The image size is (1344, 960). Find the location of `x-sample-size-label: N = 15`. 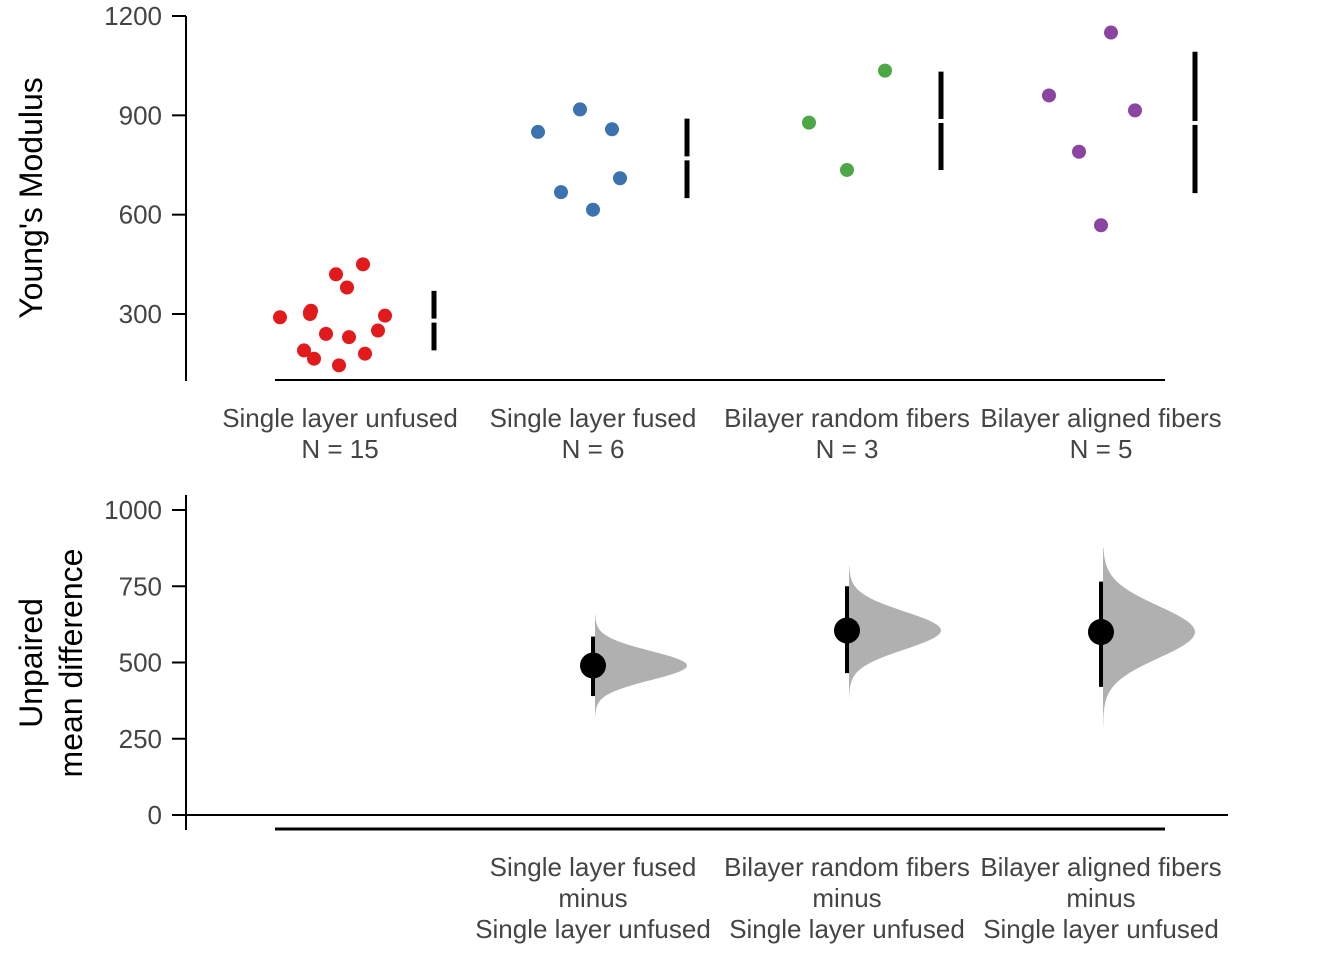

x-sample-size-label: N = 15 is located at coordinates (339, 449).